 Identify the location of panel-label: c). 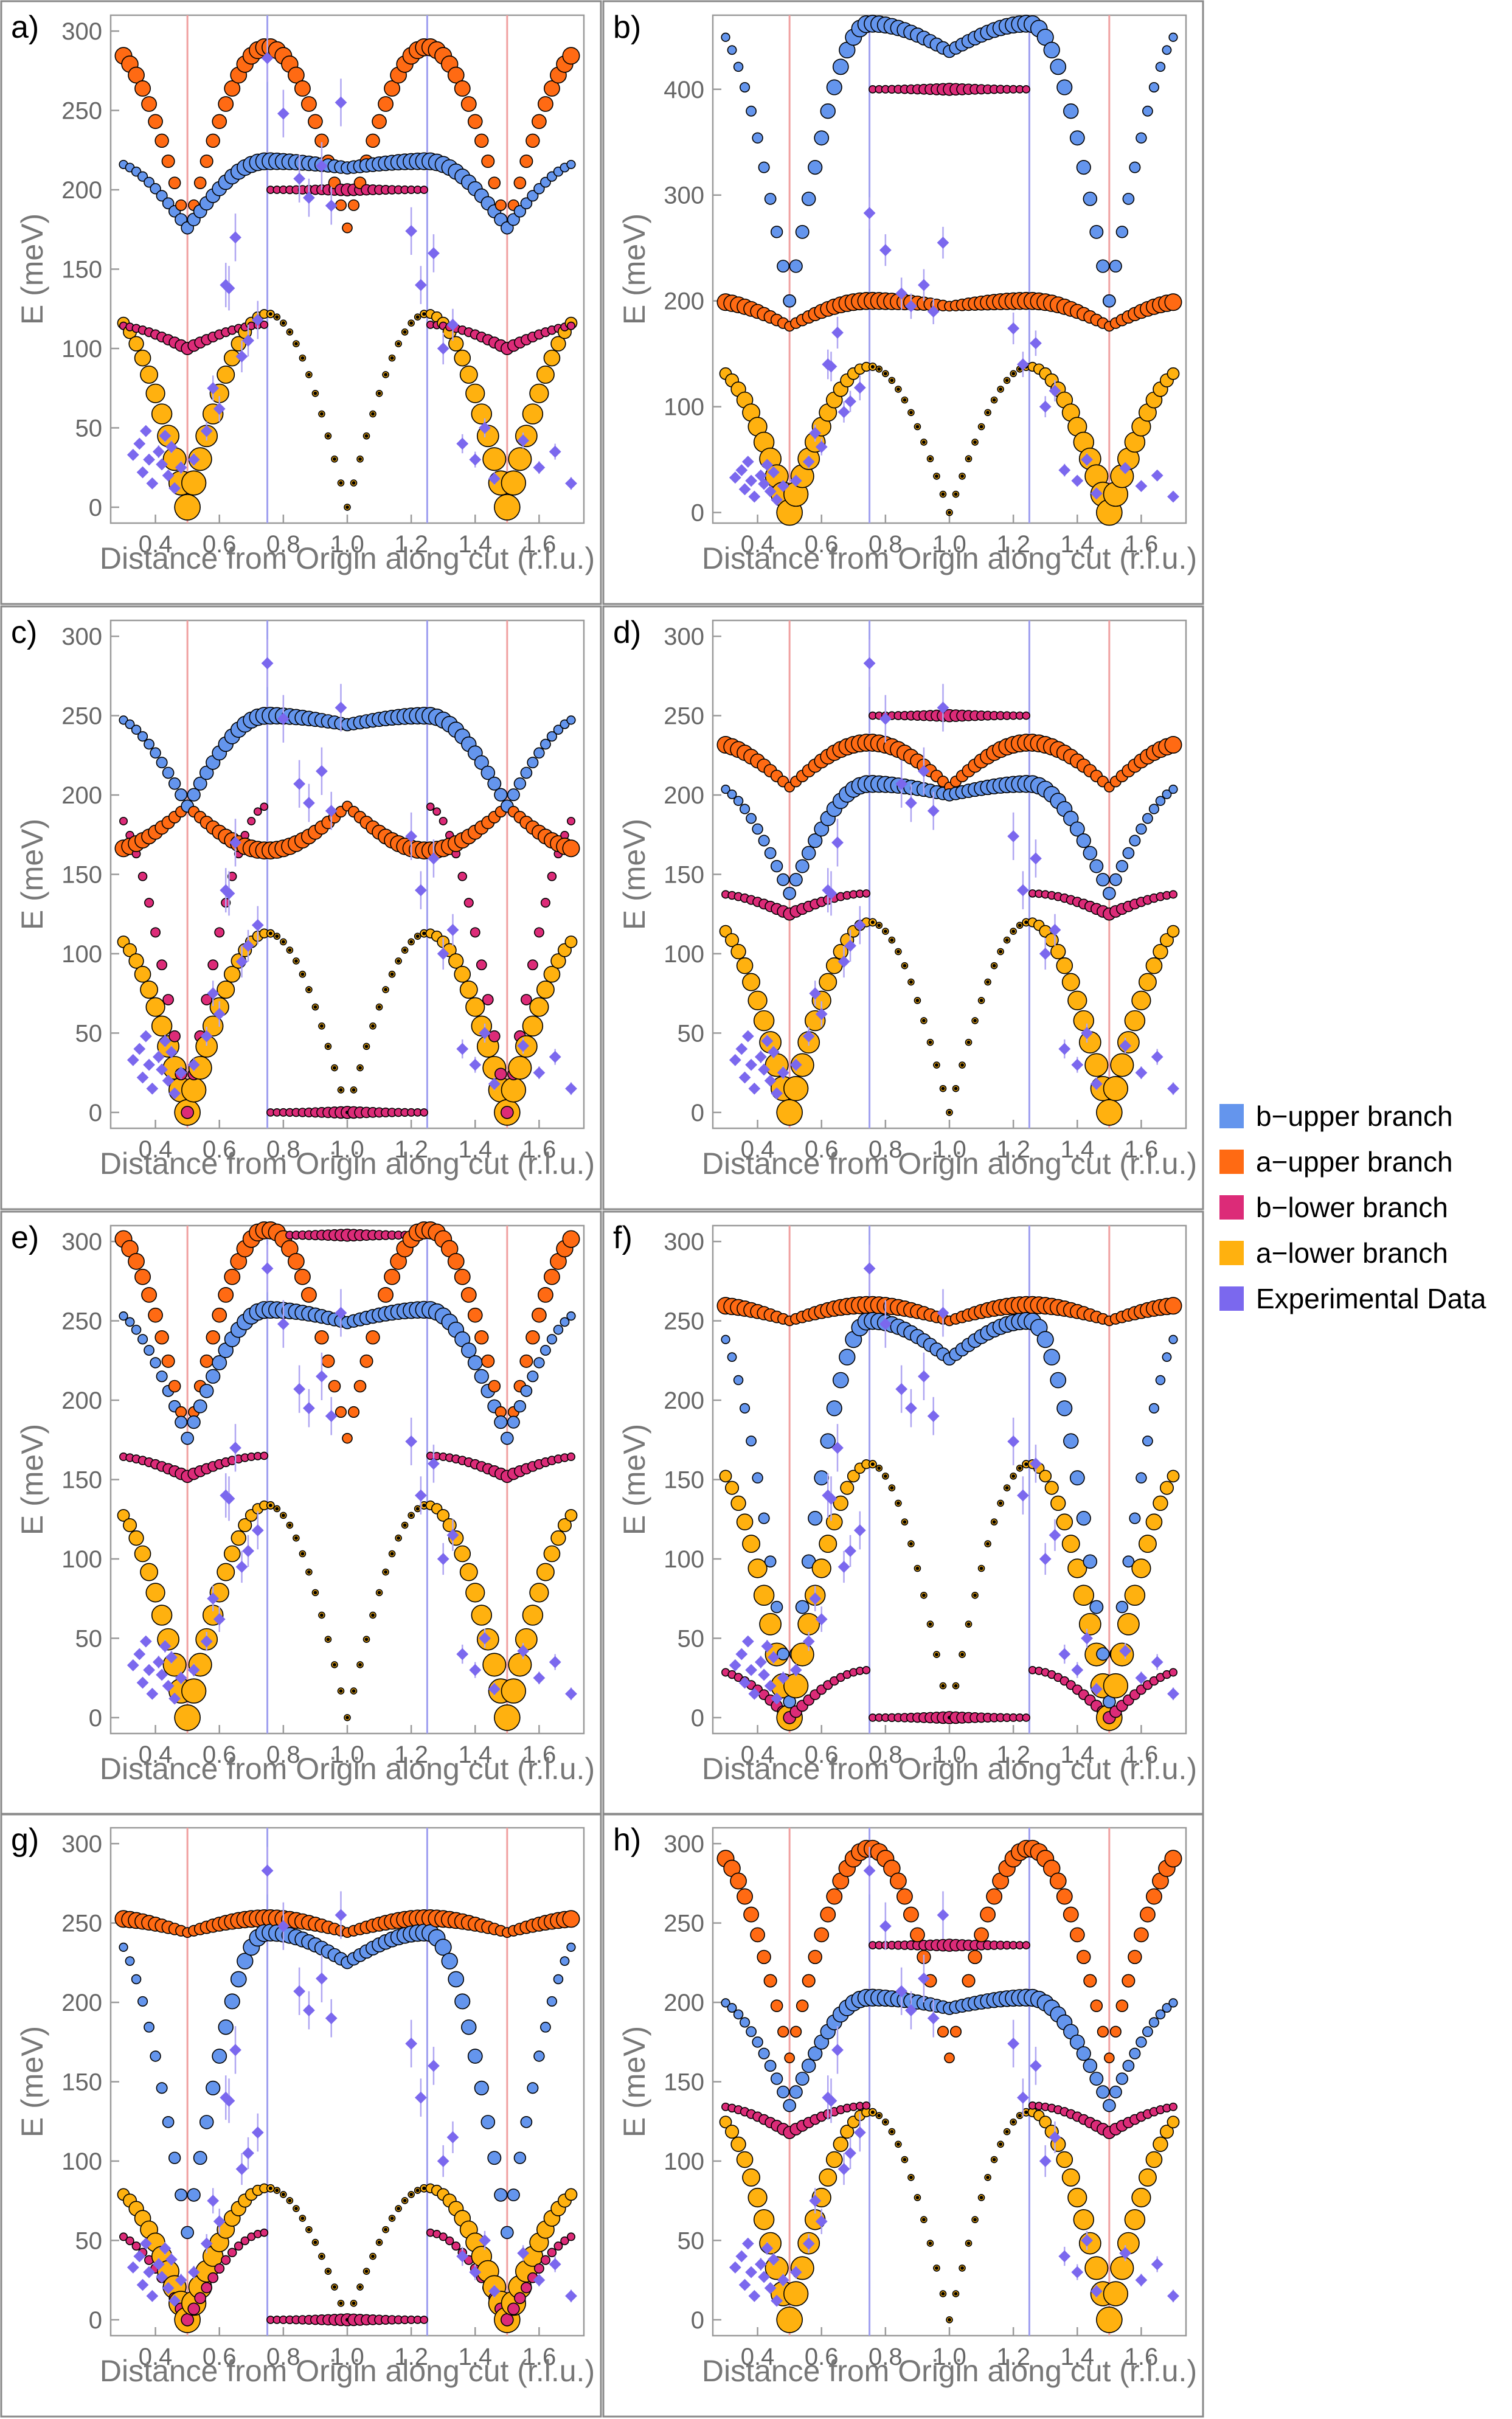
(24, 632).